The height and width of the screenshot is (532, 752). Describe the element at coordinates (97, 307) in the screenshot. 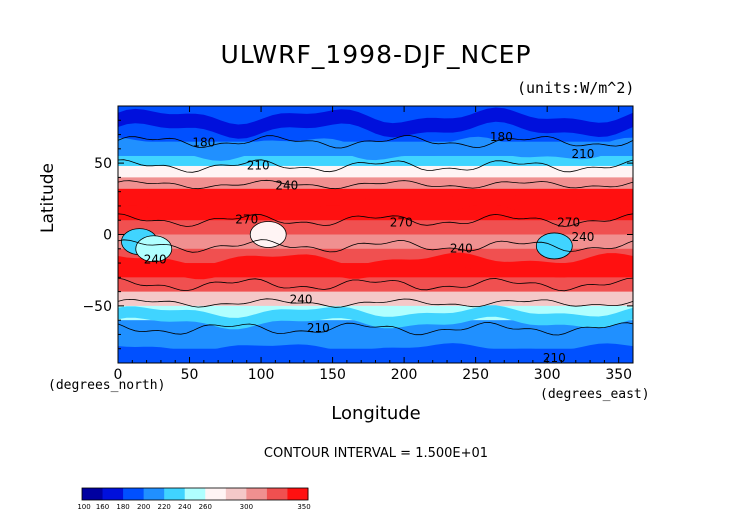

I see `y-tick-label: −50` at that location.